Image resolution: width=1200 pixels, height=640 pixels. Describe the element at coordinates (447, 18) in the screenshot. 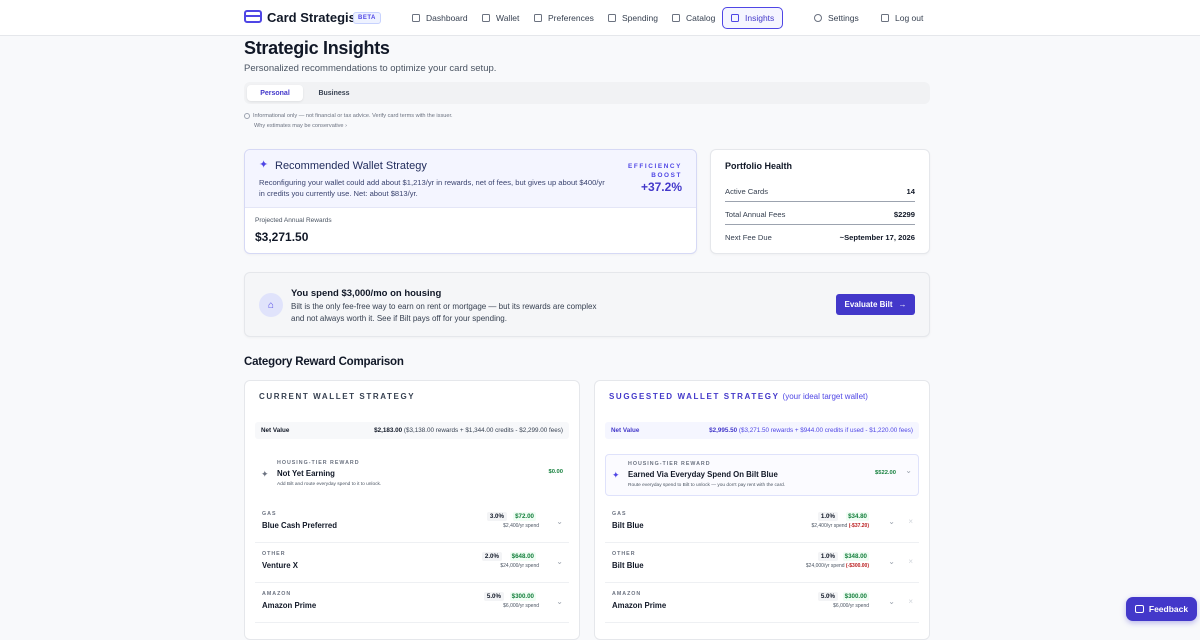

I see `nav-label: Dashboard` at that location.